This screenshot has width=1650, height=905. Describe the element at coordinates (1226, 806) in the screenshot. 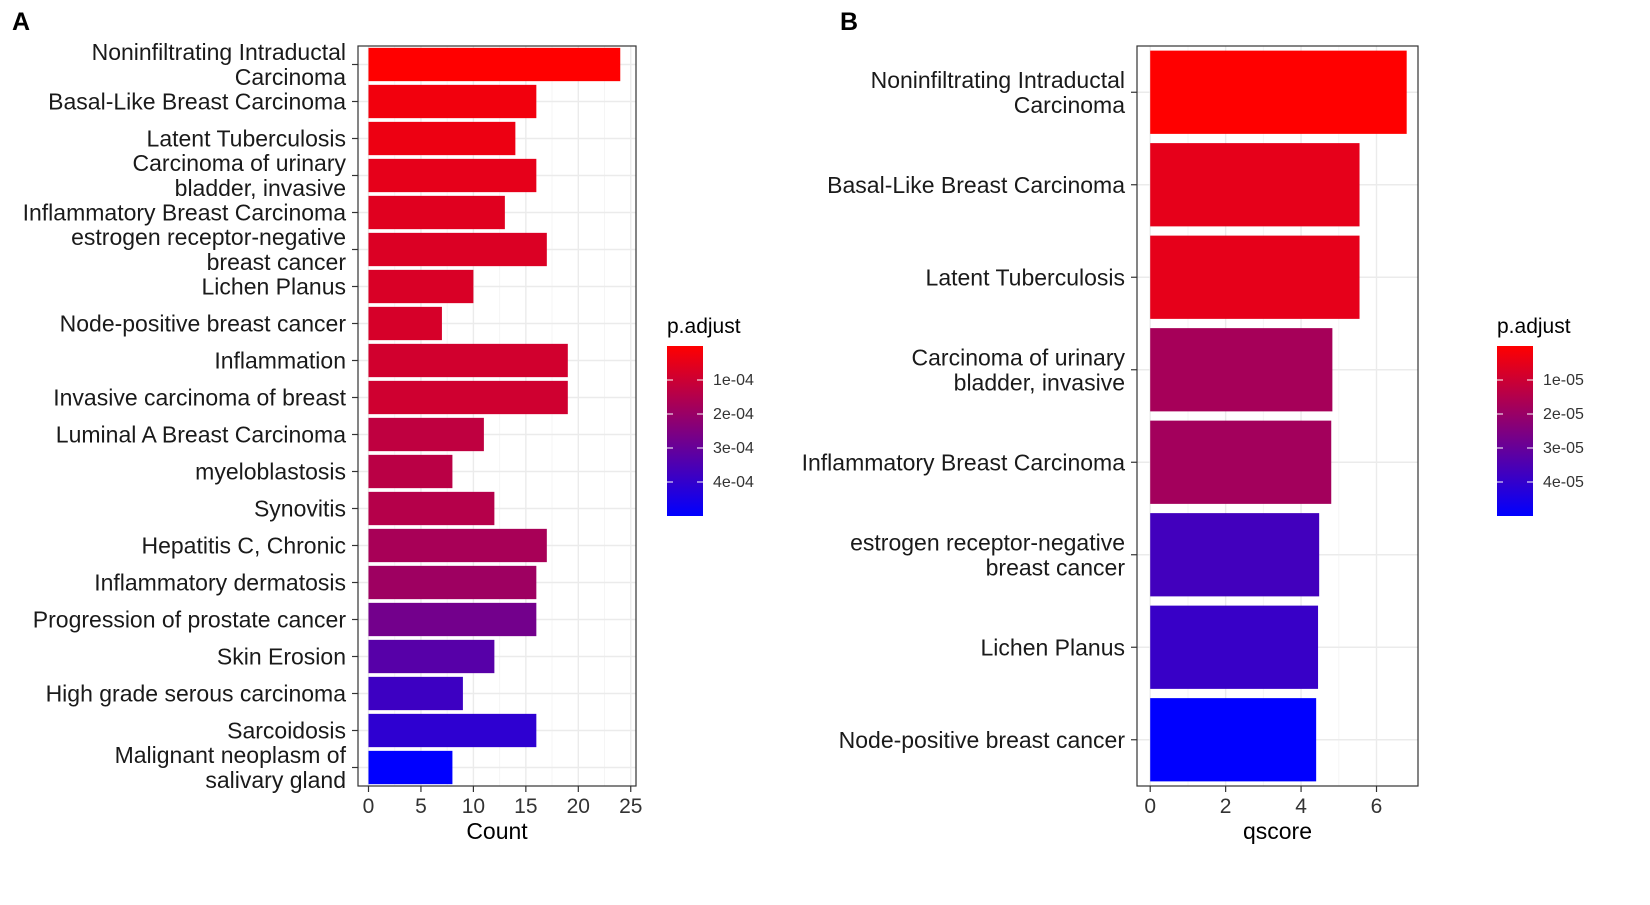

I see `panel-b-x-tick-label: 2` at that location.